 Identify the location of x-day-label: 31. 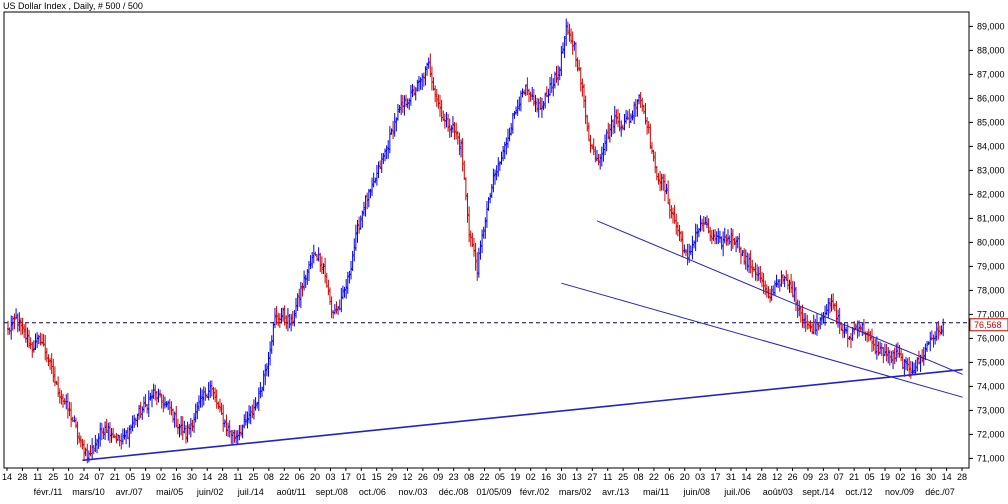
(731, 477).